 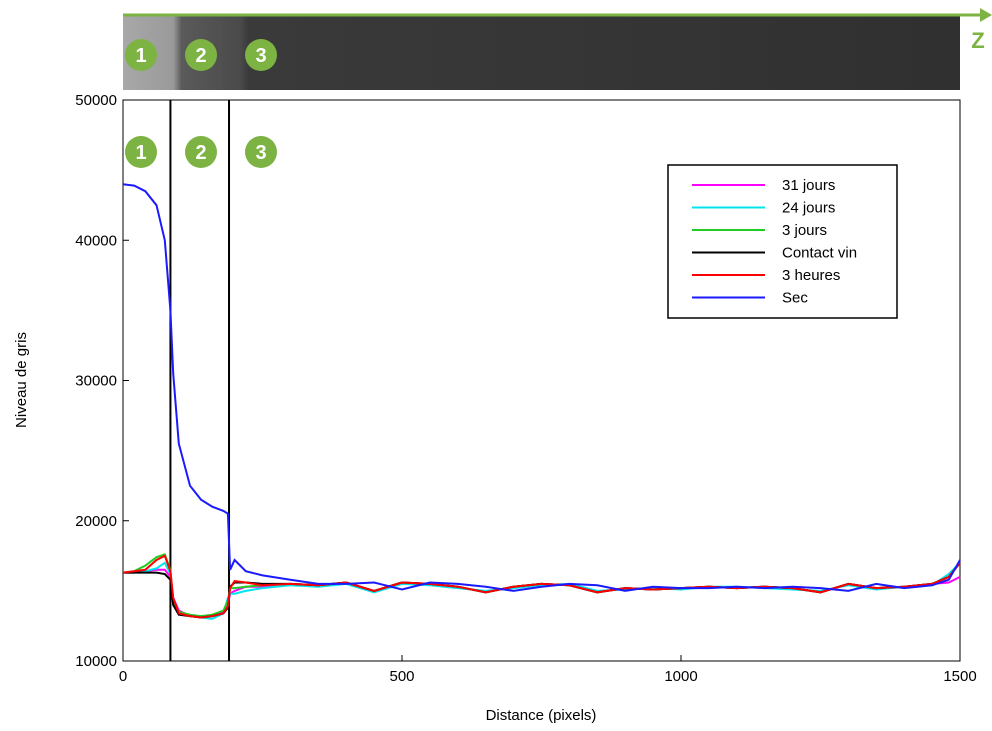 What do you see at coordinates (782, 241) in the screenshot?
I see `legend-box` at bounding box center [782, 241].